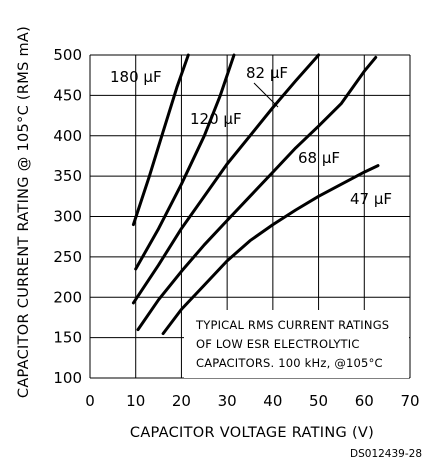 The image size is (426, 462). Describe the element at coordinates (181, 401) in the screenshot. I see `x-tick-label-2: 20` at that location.